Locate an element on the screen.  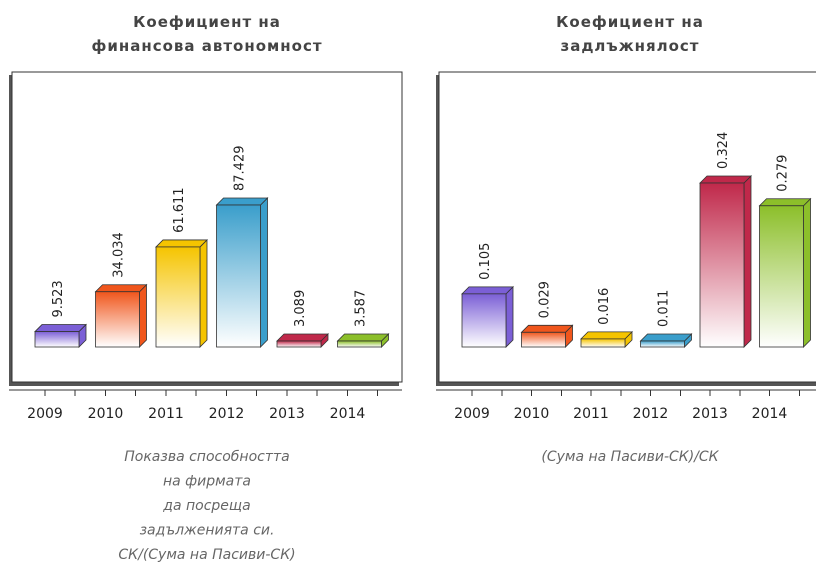
description: да посреща is located at coordinates (206, 506).